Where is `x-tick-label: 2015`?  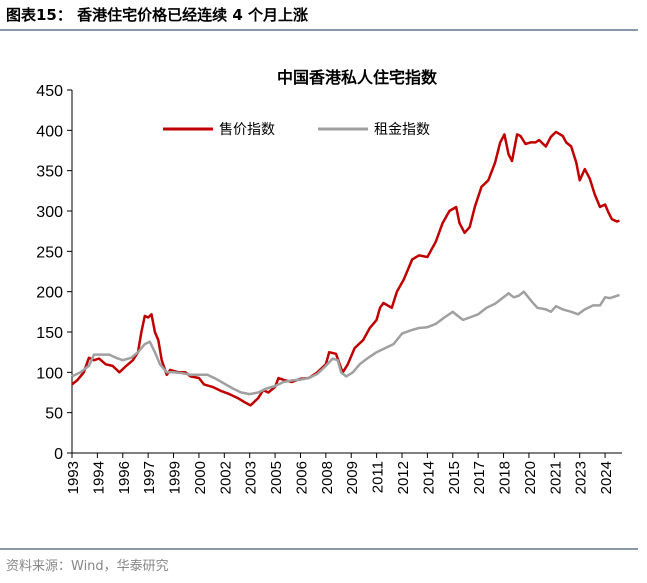 x-tick-label: 2015 is located at coordinates (454, 477).